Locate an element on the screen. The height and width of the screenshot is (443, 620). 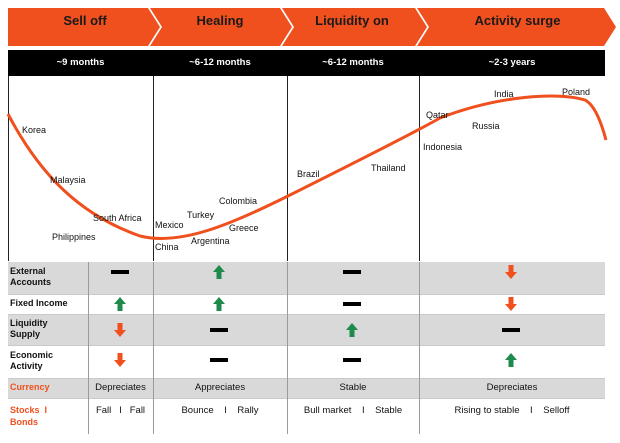
indicator-economic-activity-healing is located at coordinates (219, 360).